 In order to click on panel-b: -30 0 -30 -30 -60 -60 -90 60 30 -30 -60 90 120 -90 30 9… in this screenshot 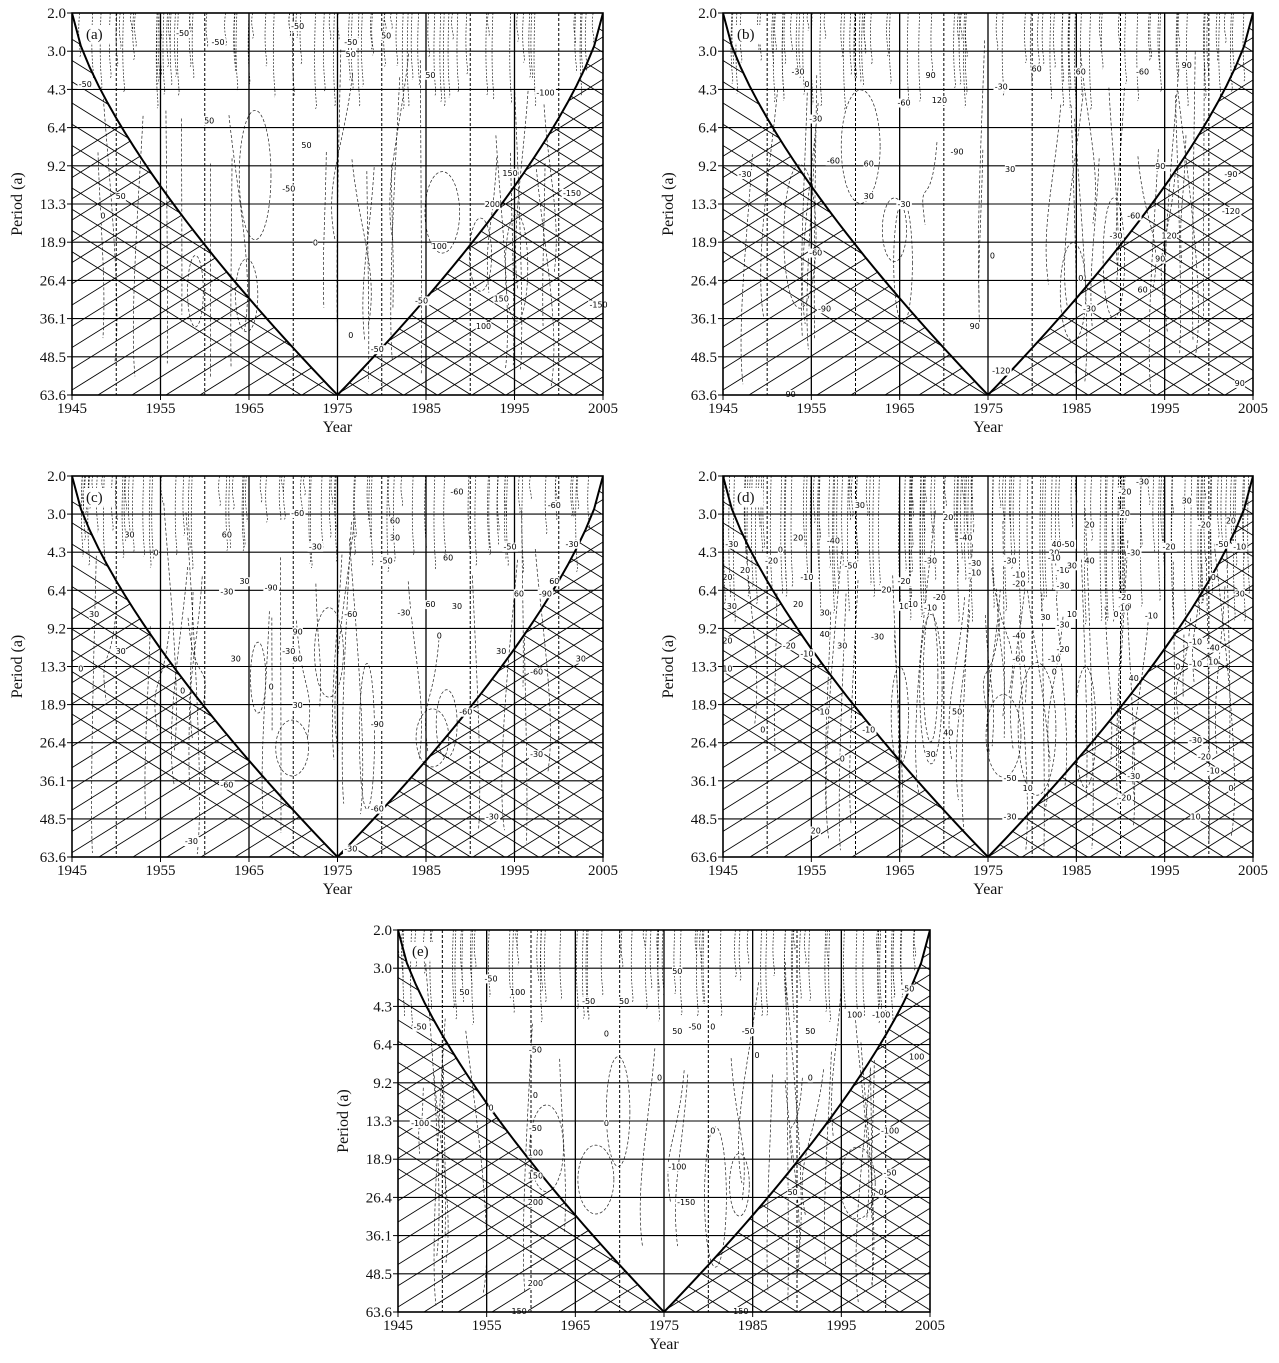, I will do `click(964, 221)`.